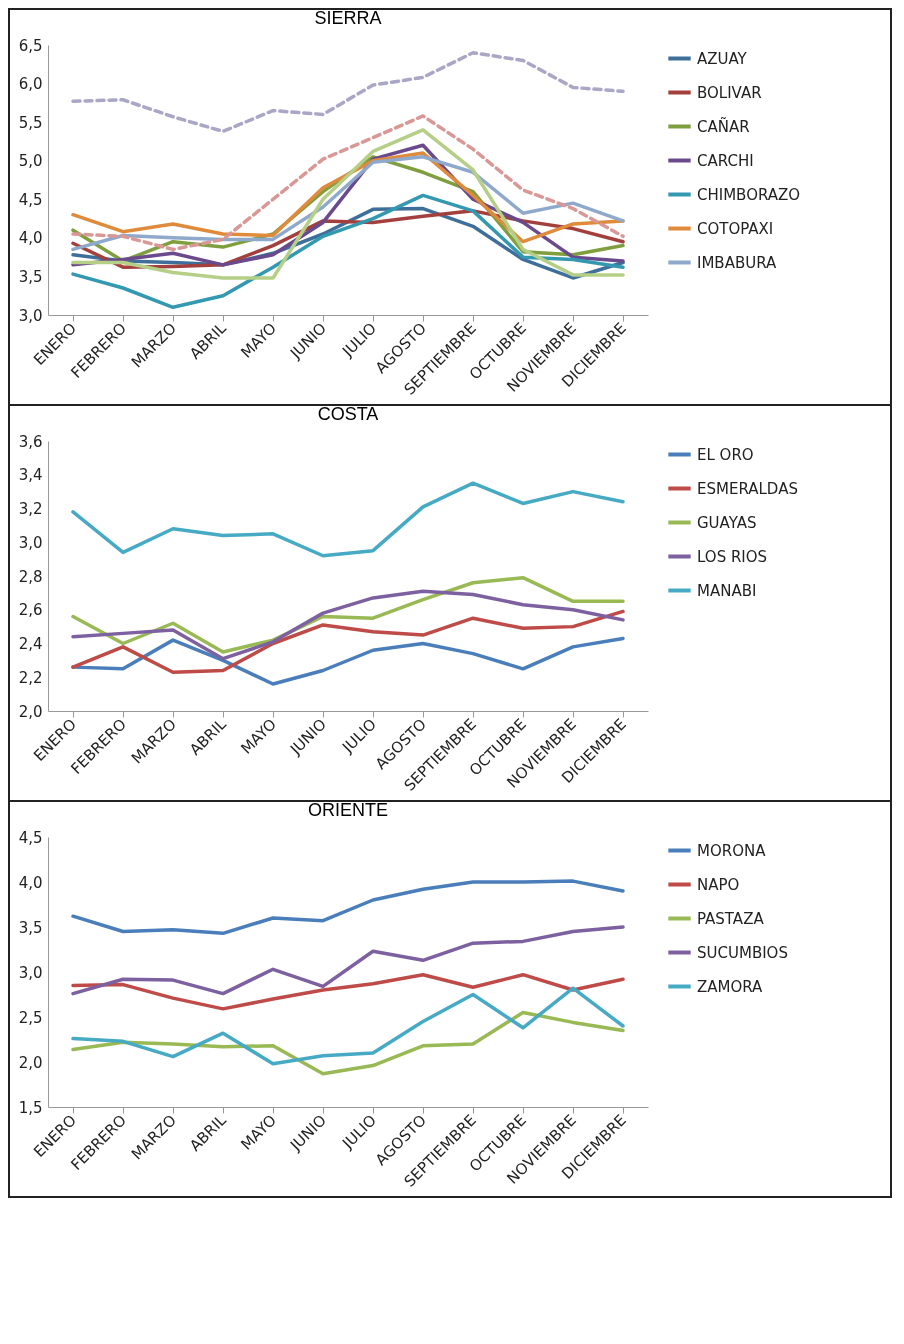  What do you see at coordinates (723, 126) in the screenshot?
I see `legend-label: CAÑAR` at bounding box center [723, 126].